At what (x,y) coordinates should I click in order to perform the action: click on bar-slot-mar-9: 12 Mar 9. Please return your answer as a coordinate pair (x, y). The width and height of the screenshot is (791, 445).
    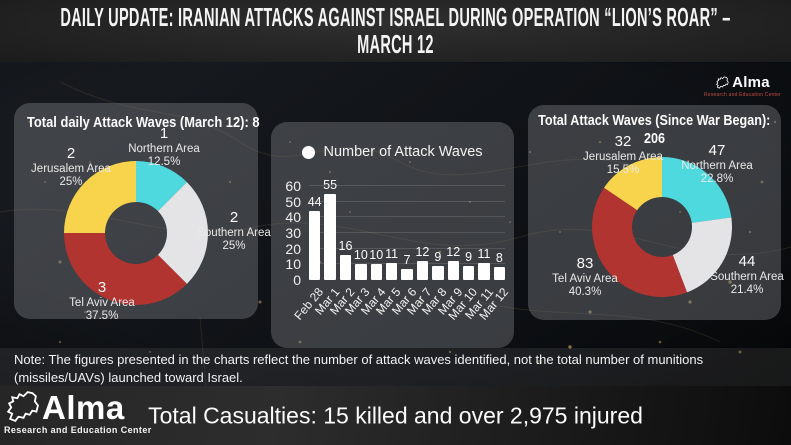
    Looking at the image, I should click on (450, 251).